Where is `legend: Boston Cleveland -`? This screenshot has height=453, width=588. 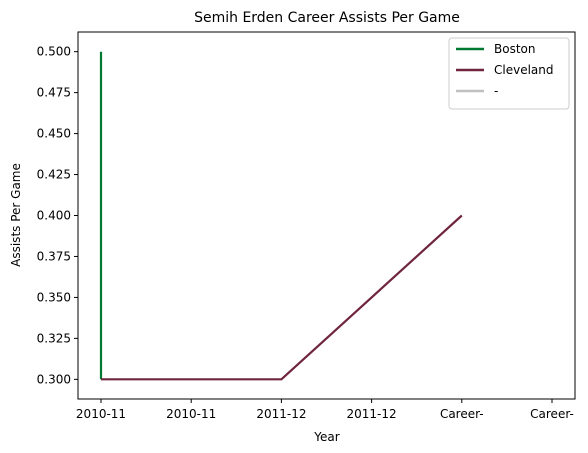
legend: Boston Cleveland - is located at coordinates (509, 73).